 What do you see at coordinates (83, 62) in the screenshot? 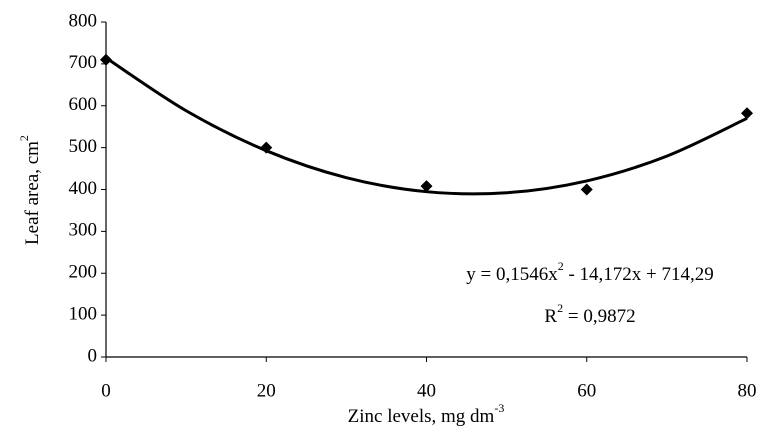
I see `y-tick-label: 700` at bounding box center [83, 62].